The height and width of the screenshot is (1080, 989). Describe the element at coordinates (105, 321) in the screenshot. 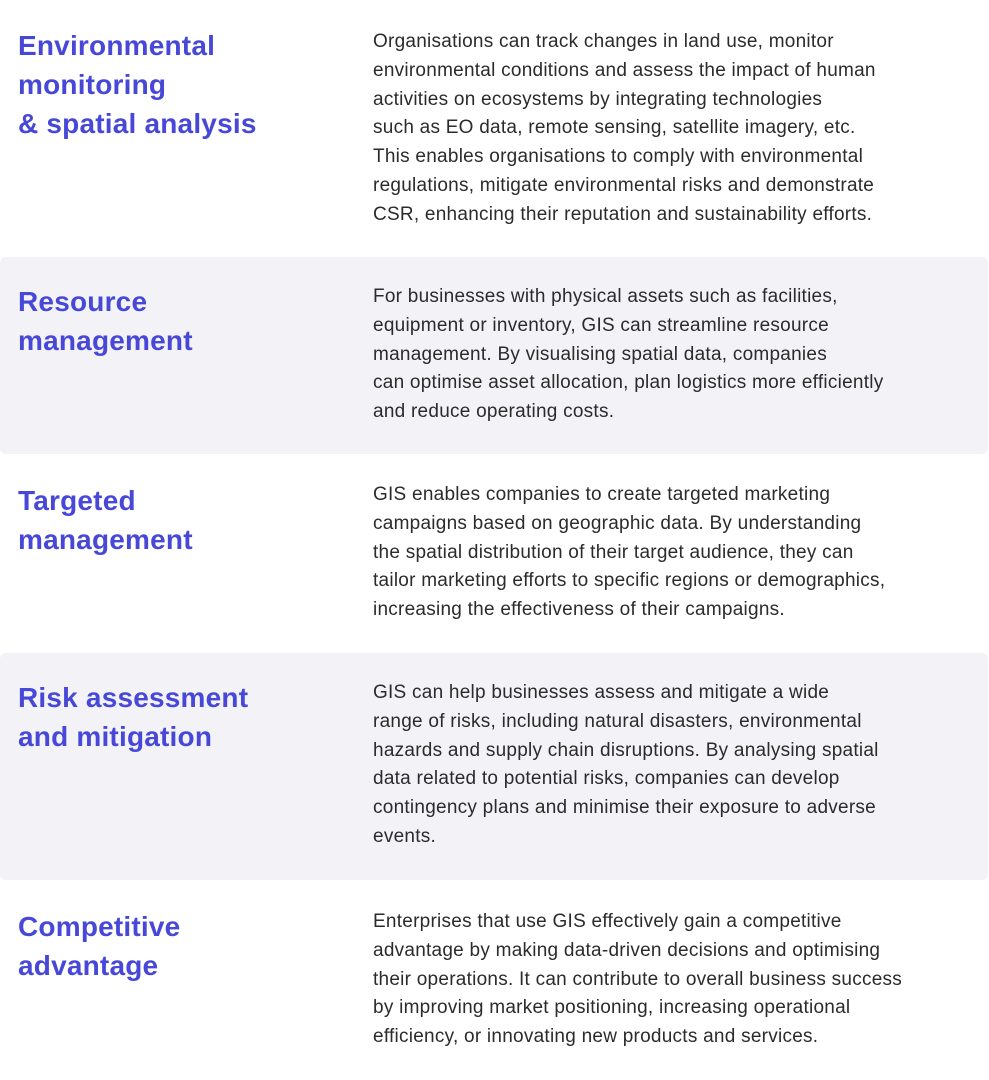

I see `section-heading: Resource management` at that location.